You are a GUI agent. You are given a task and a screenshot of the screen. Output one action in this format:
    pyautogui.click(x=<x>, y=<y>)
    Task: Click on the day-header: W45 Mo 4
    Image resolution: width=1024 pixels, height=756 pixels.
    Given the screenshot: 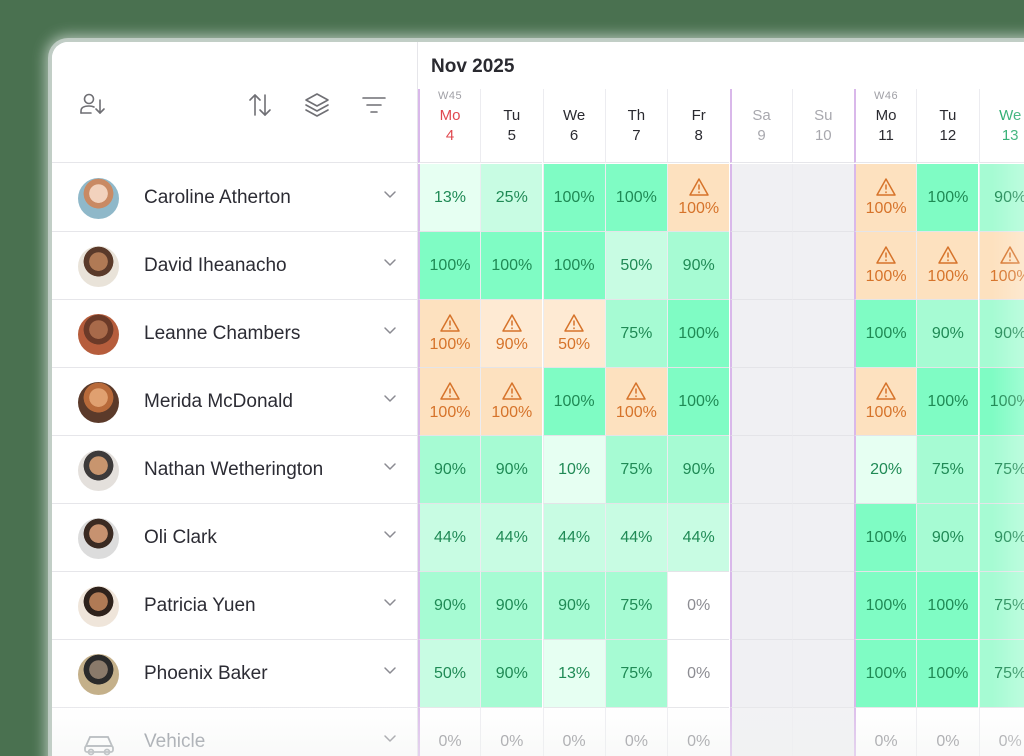 What is the action you would take?
    pyautogui.click(x=449, y=126)
    